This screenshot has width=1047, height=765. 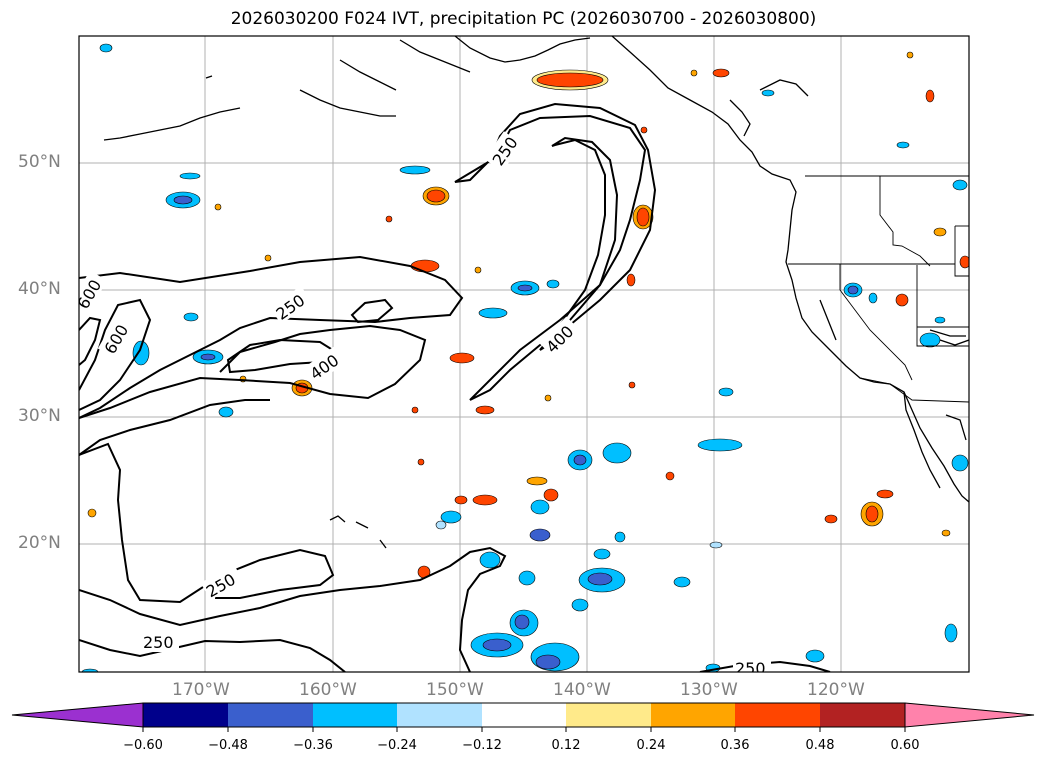 What do you see at coordinates (397, 745) in the screenshot?
I see `colorbar-tick-label: −0.24` at bounding box center [397, 745].